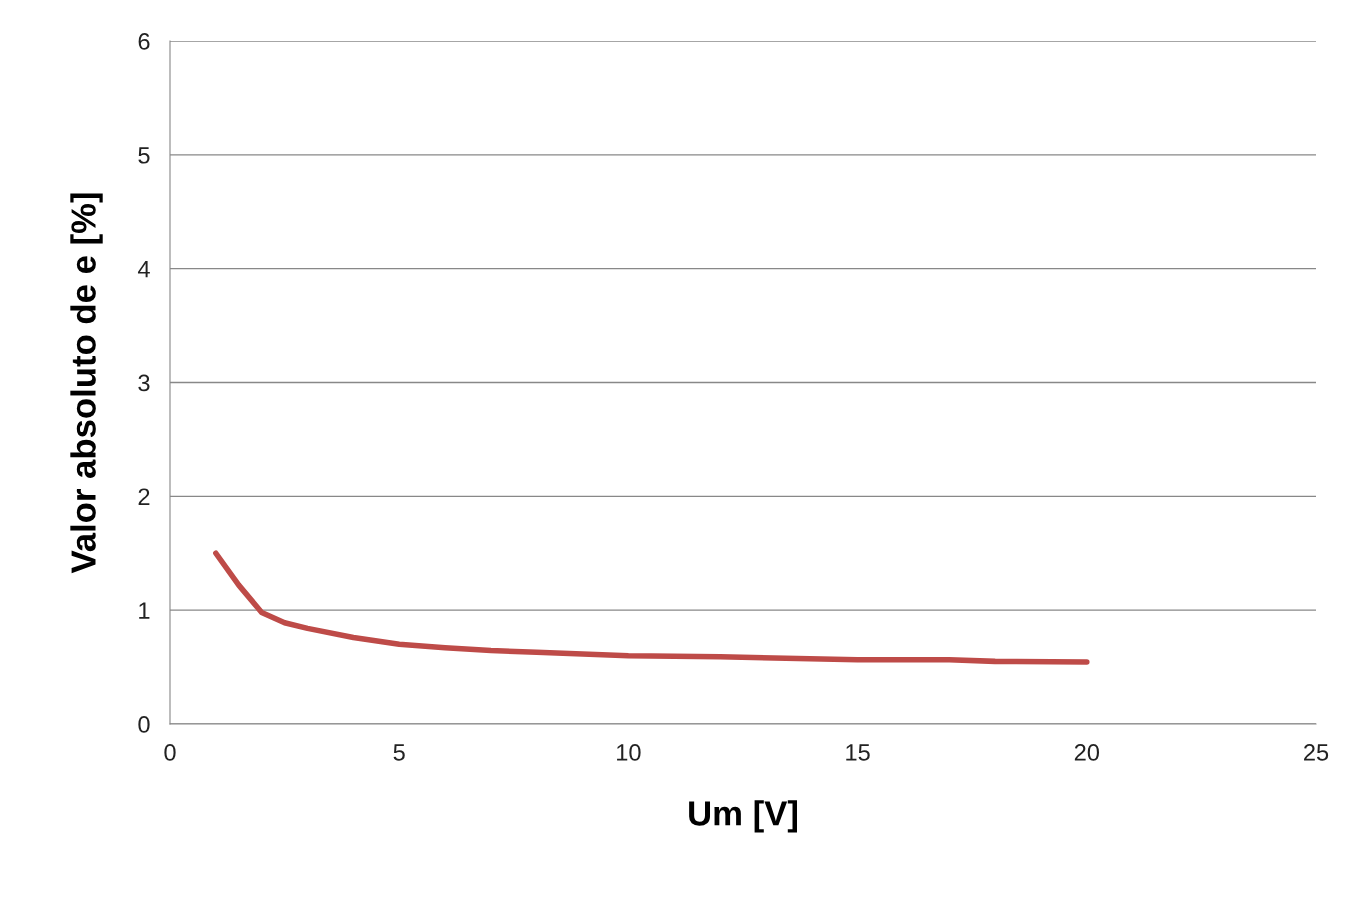  What do you see at coordinates (144, 610) in the screenshot?
I see `y-tick-label: 1` at bounding box center [144, 610].